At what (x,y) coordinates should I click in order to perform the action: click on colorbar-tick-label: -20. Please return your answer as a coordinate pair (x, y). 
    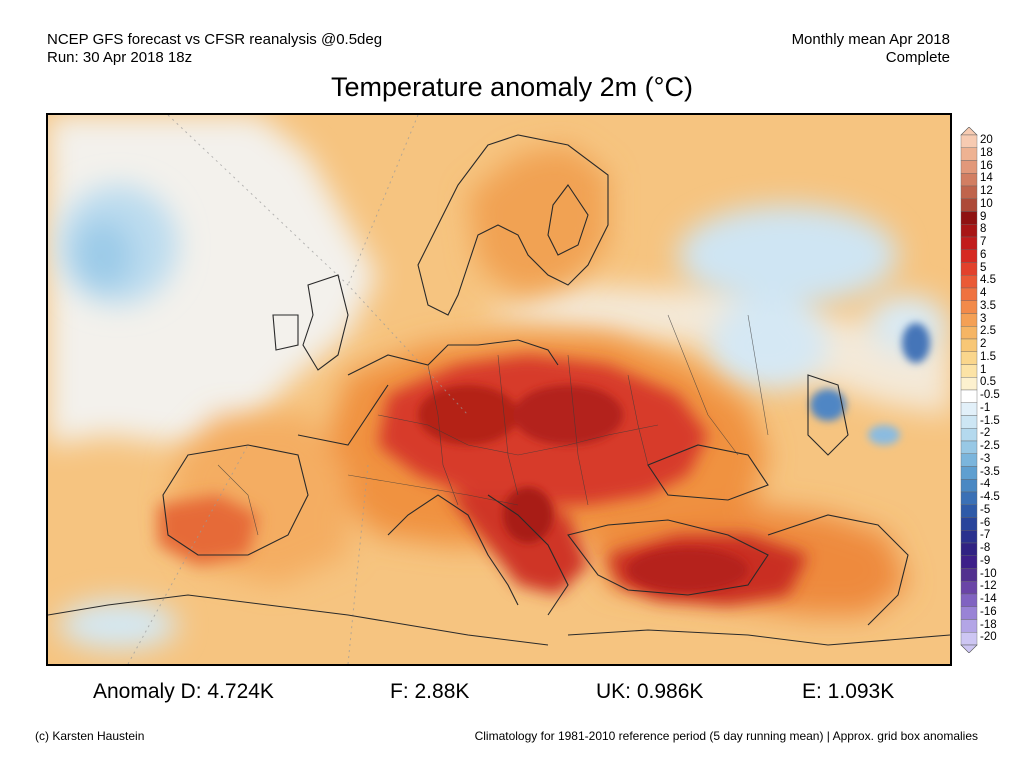
    Looking at the image, I should click on (988, 637).